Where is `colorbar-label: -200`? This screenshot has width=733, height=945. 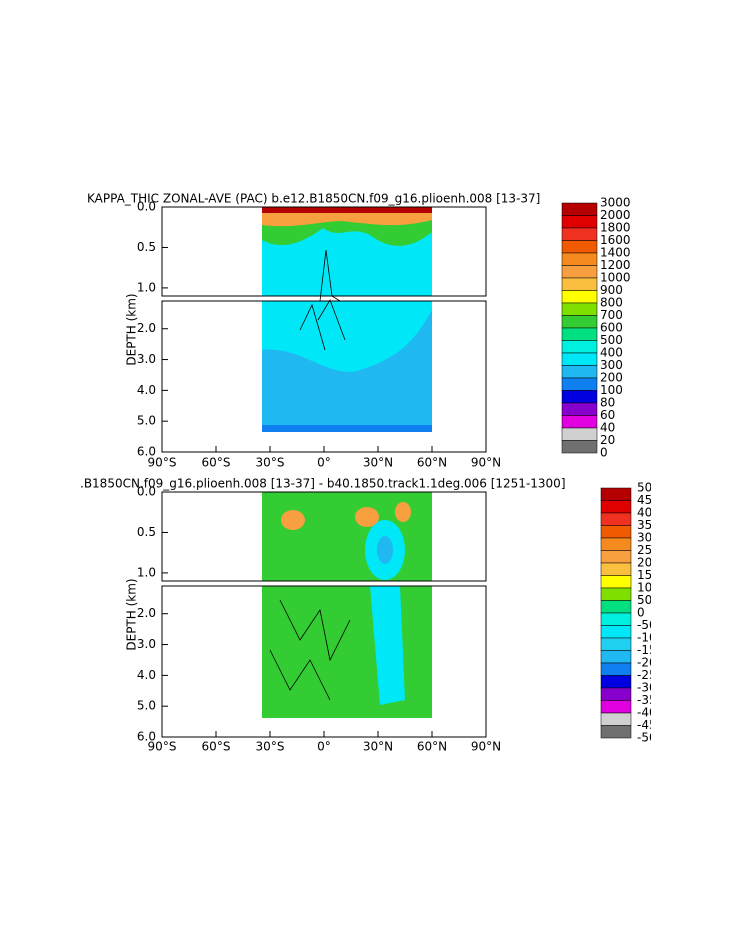 colorbar-label: -200 is located at coordinates (650, 663).